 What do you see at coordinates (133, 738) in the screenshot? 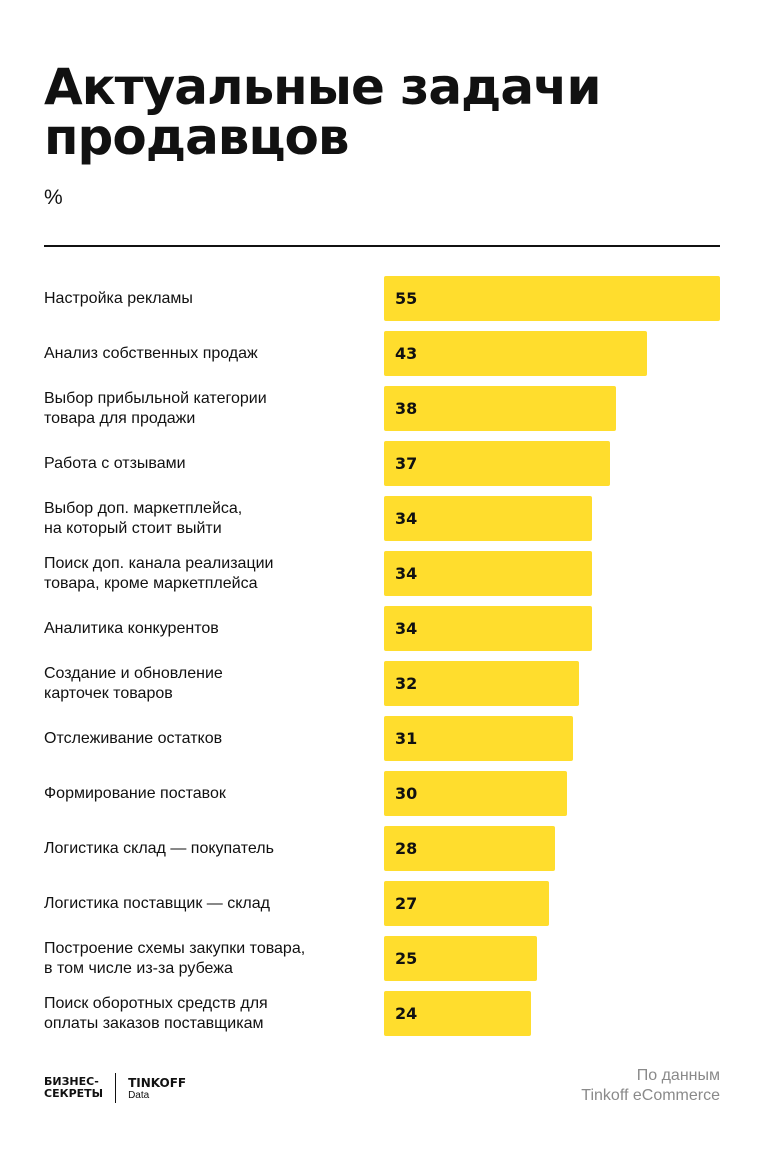
I see `category-label: Отслеживание остатков` at bounding box center [133, 738].